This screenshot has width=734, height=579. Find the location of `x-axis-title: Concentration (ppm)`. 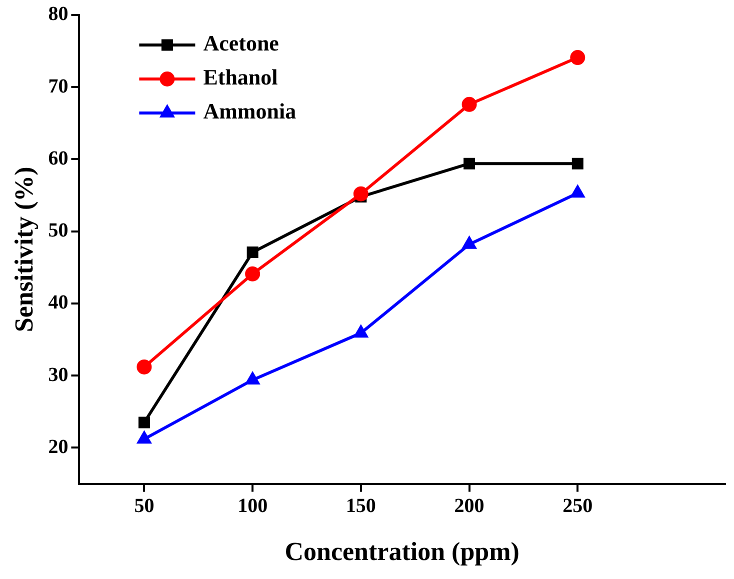

x-axis-title: Concentration (ppm) is located at coordinates (402, 551).